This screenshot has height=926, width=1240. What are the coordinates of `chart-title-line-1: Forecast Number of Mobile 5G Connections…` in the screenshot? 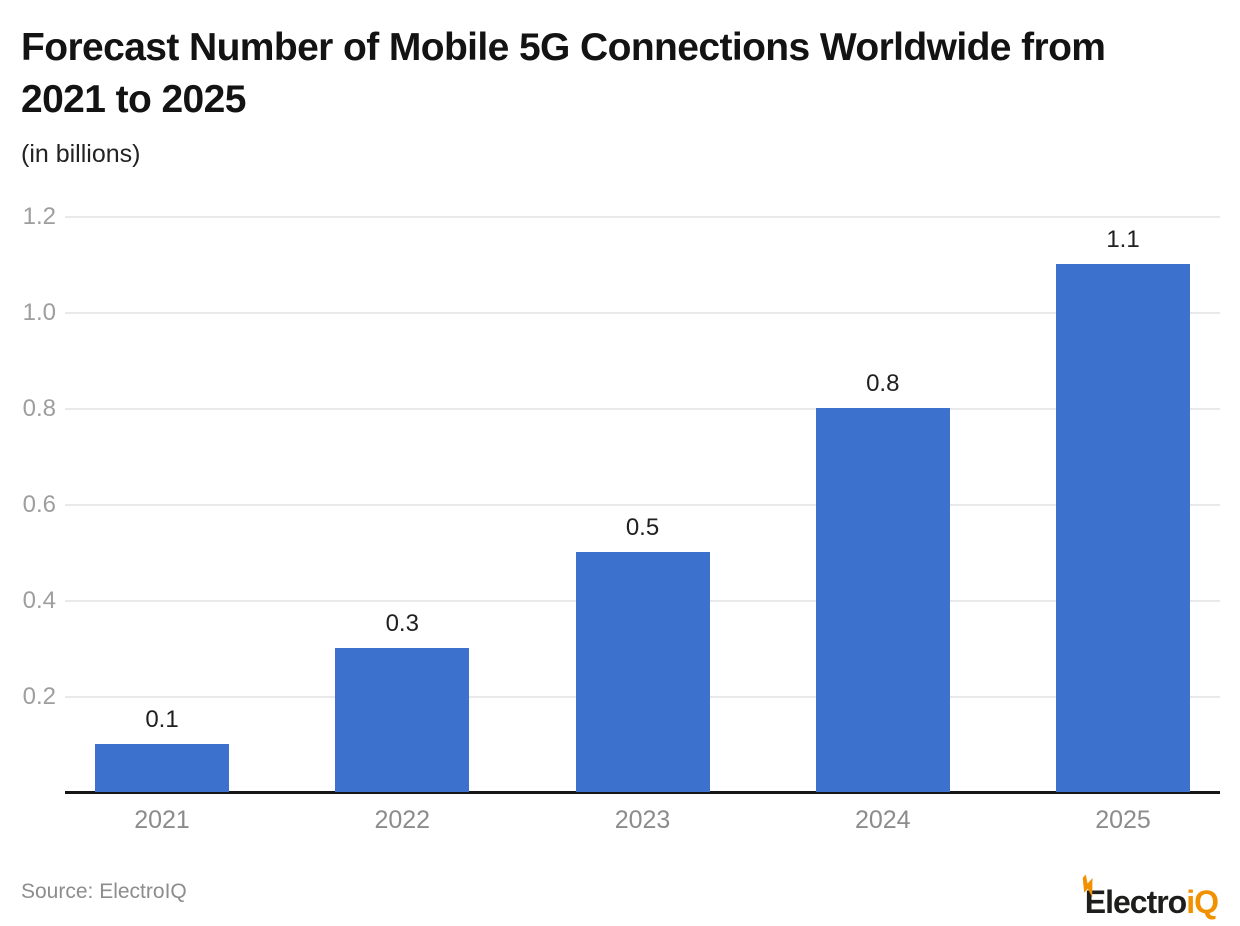 It's located at (563, 47).